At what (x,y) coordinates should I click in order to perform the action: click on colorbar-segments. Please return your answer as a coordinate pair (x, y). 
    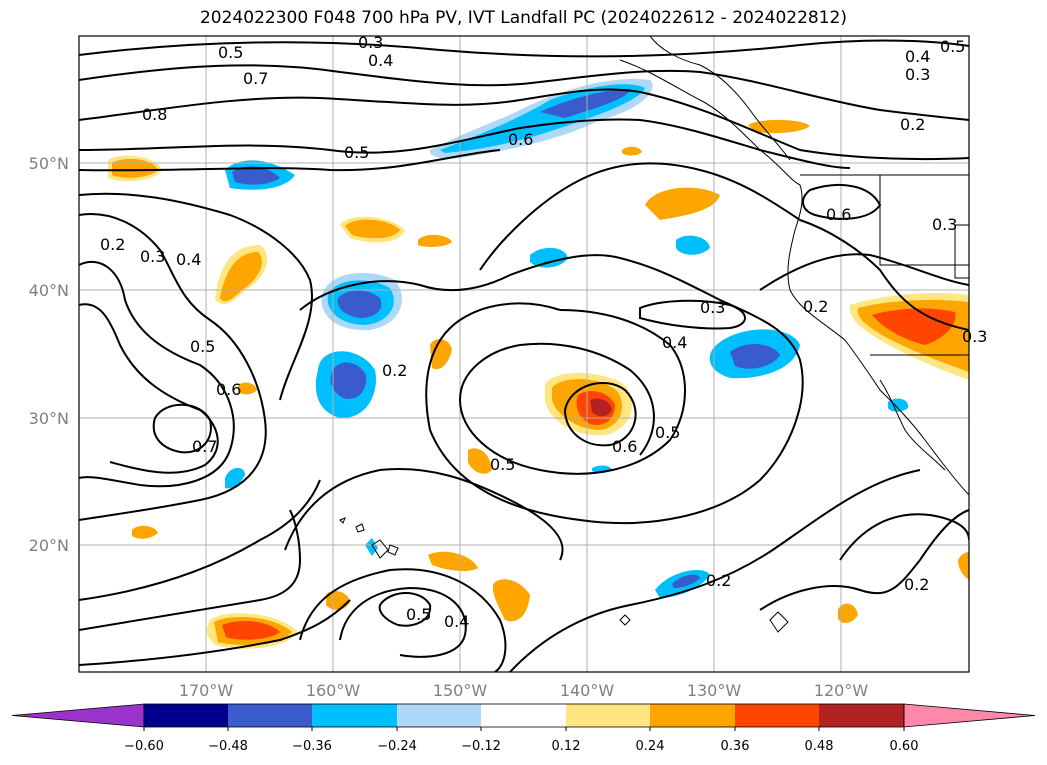
    Looking at the image, I should click on (523, 717).